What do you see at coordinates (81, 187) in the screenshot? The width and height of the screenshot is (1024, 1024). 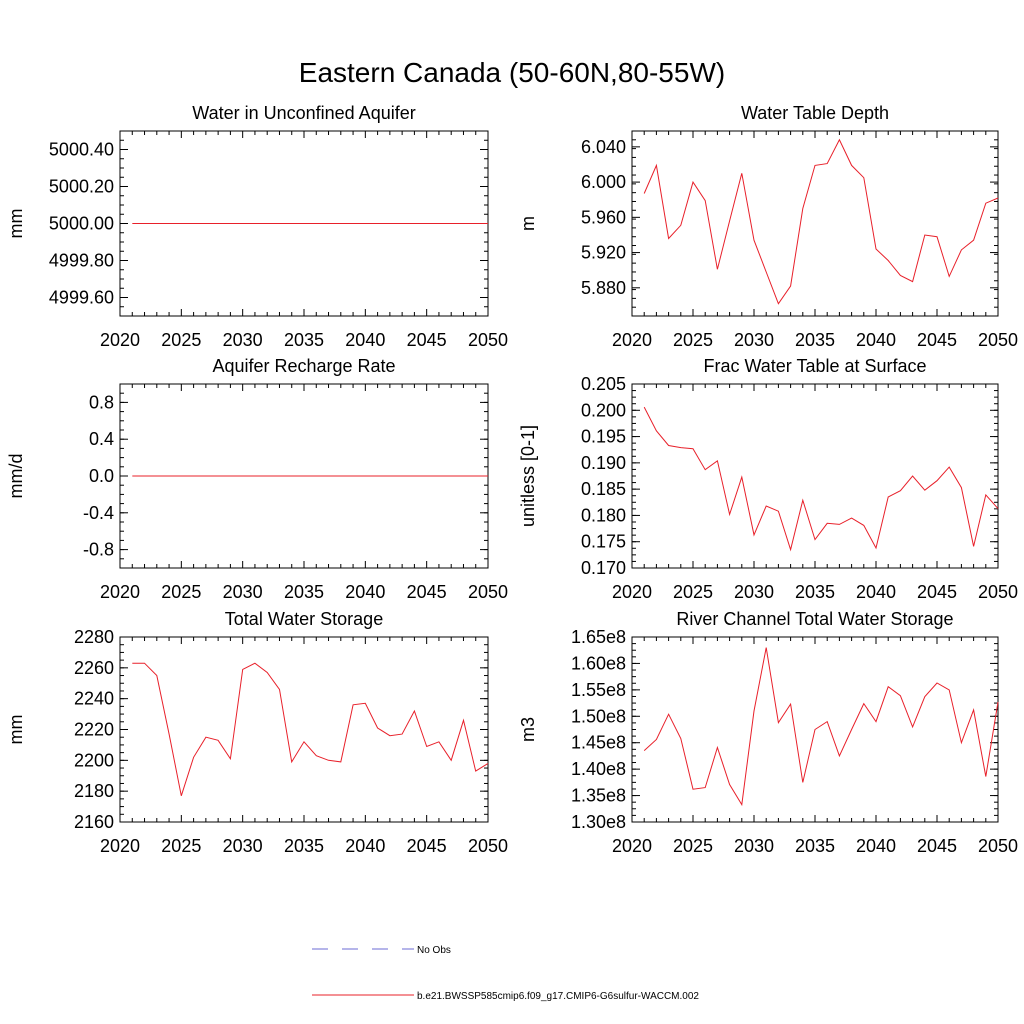 I see `y-tick-label: 5000.20` at bounding box center [81, 187].